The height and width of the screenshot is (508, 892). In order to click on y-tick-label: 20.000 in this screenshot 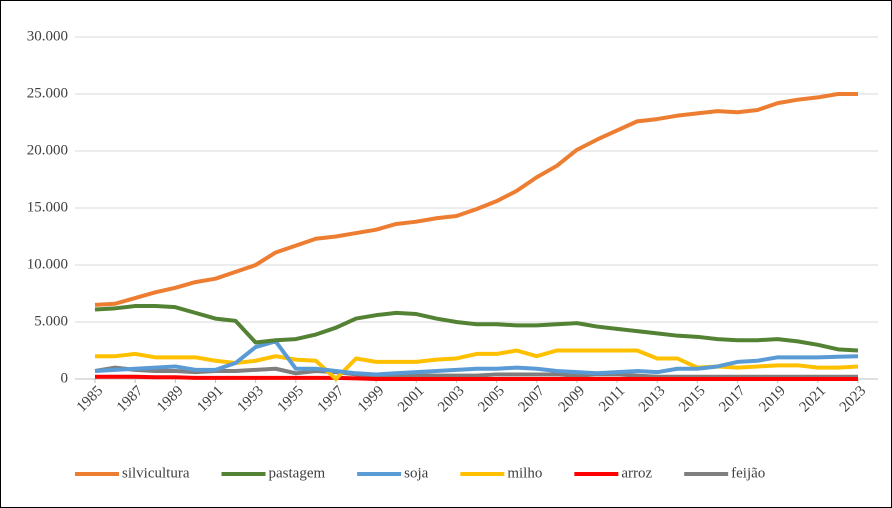, I will do `click(47, 150)`.